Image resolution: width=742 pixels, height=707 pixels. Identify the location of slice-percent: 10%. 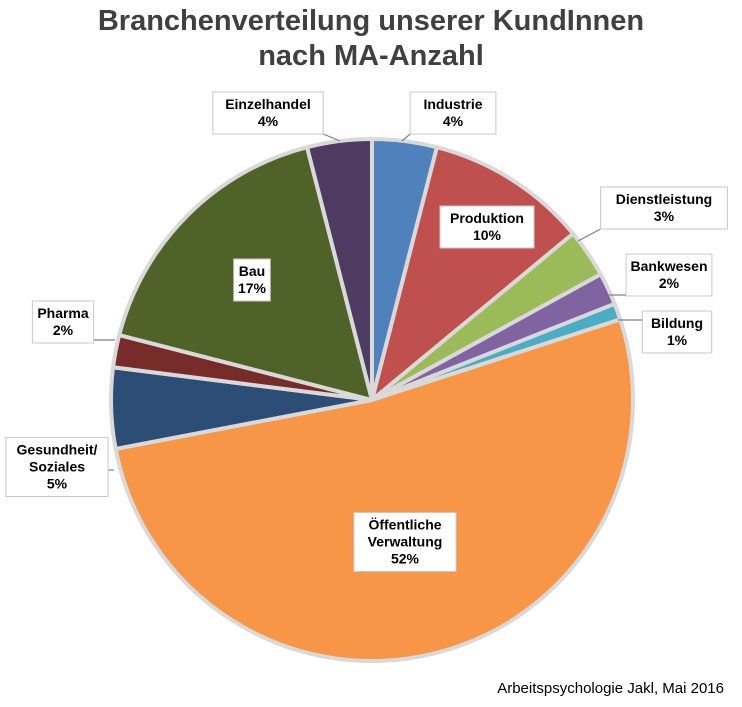
(487, 235).